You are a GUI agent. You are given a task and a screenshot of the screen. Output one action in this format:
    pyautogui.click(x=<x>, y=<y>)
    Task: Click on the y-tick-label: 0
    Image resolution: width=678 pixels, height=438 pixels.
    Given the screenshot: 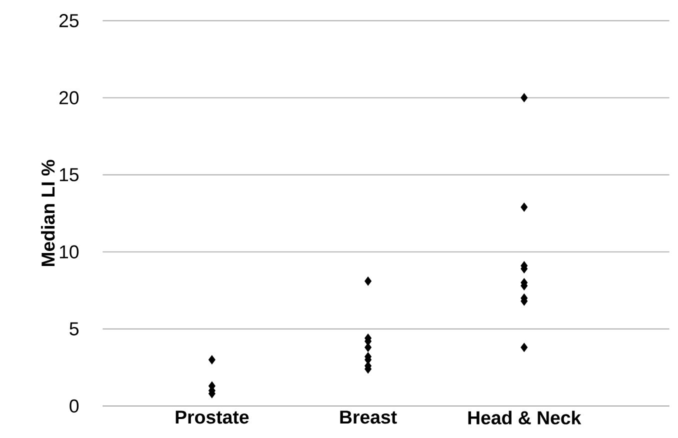 What is the action you would take?
    pyautogui.click(x=74, y=406)
    